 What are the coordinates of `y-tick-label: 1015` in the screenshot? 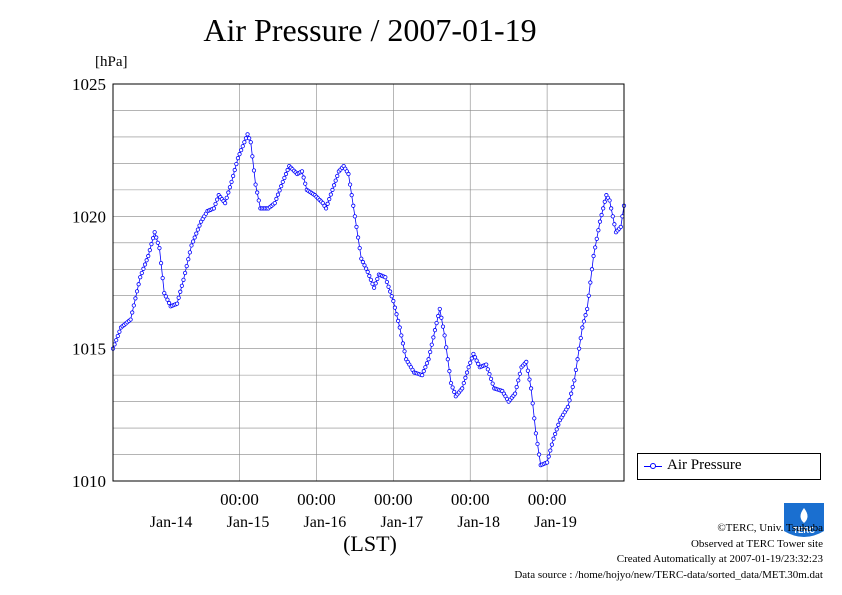 It's located at (89, 349).